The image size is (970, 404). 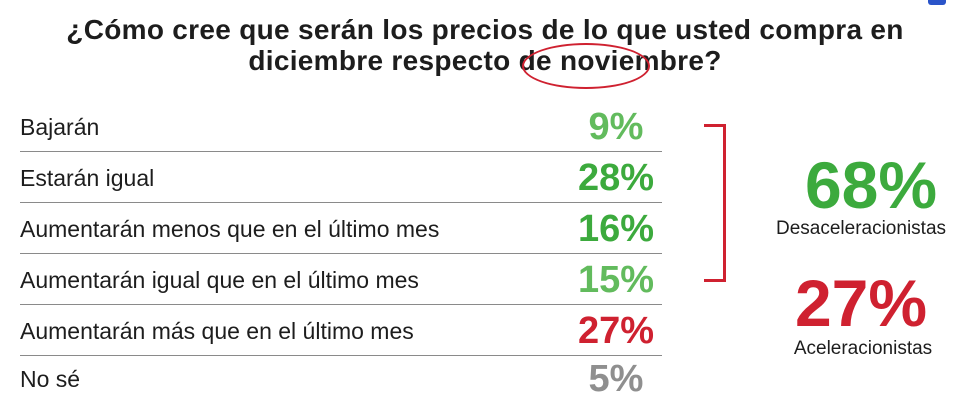 What do you see at coordinates (616, 379) in the screenshot?
I see `row-value: 5%` at bounding box center [616, 379].